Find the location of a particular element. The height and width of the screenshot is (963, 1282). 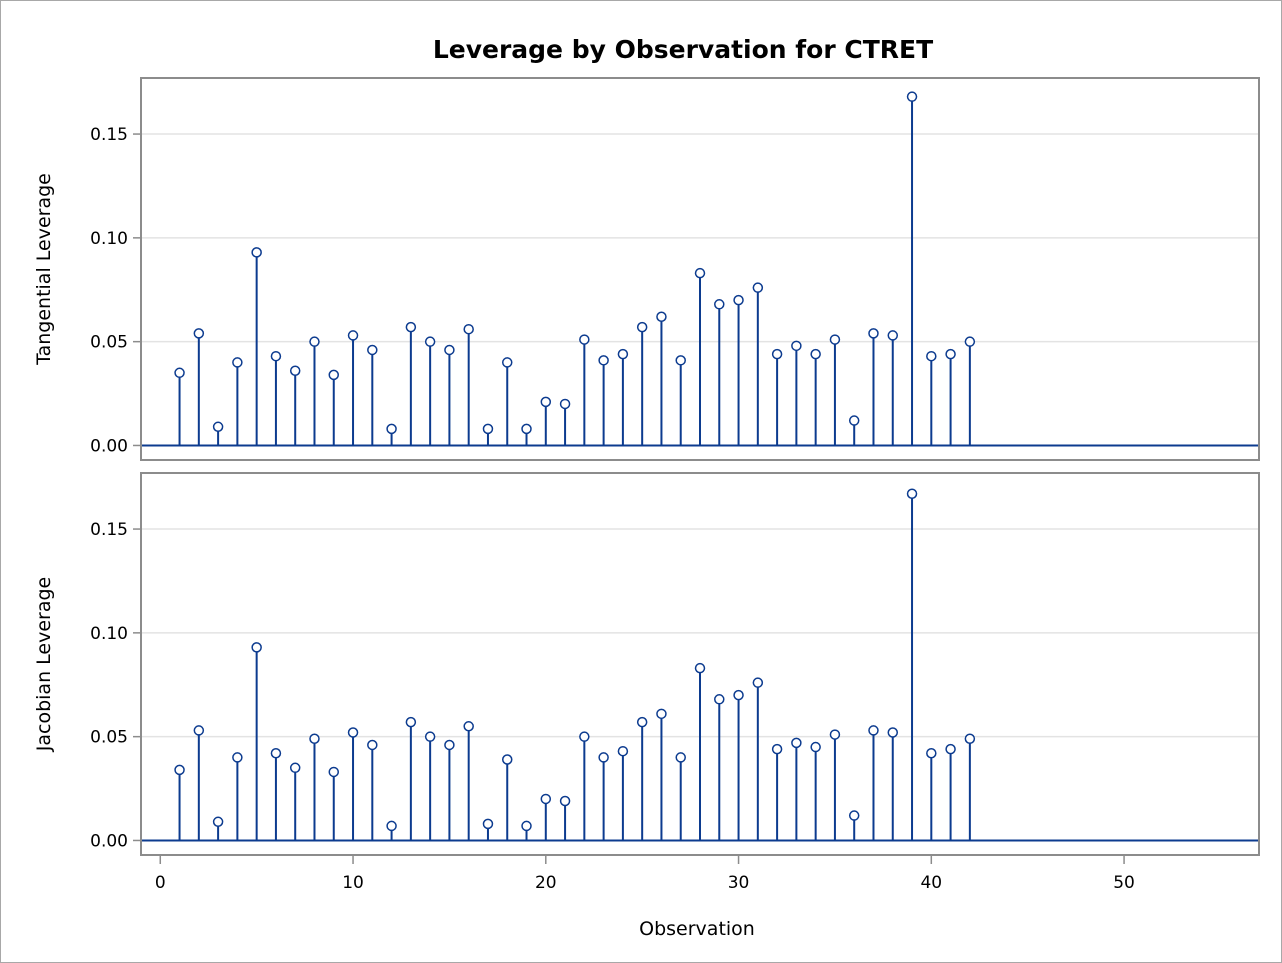

x-tick-label: 40 is located at coordinates (931, 883).